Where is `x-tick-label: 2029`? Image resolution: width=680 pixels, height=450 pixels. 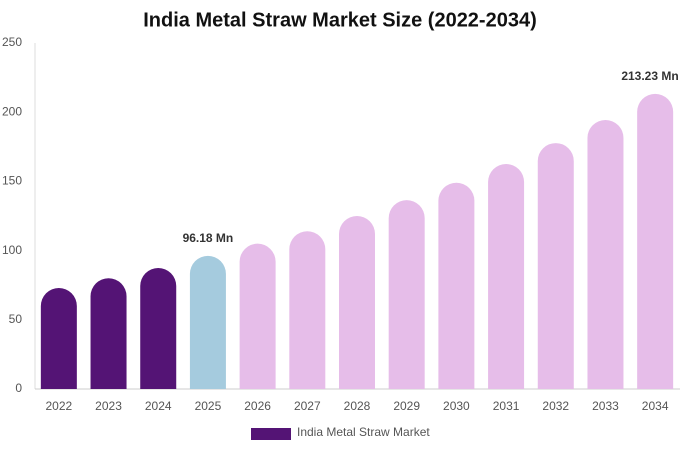 x-tick-label: 2029 is located at coordinates (406, 406).